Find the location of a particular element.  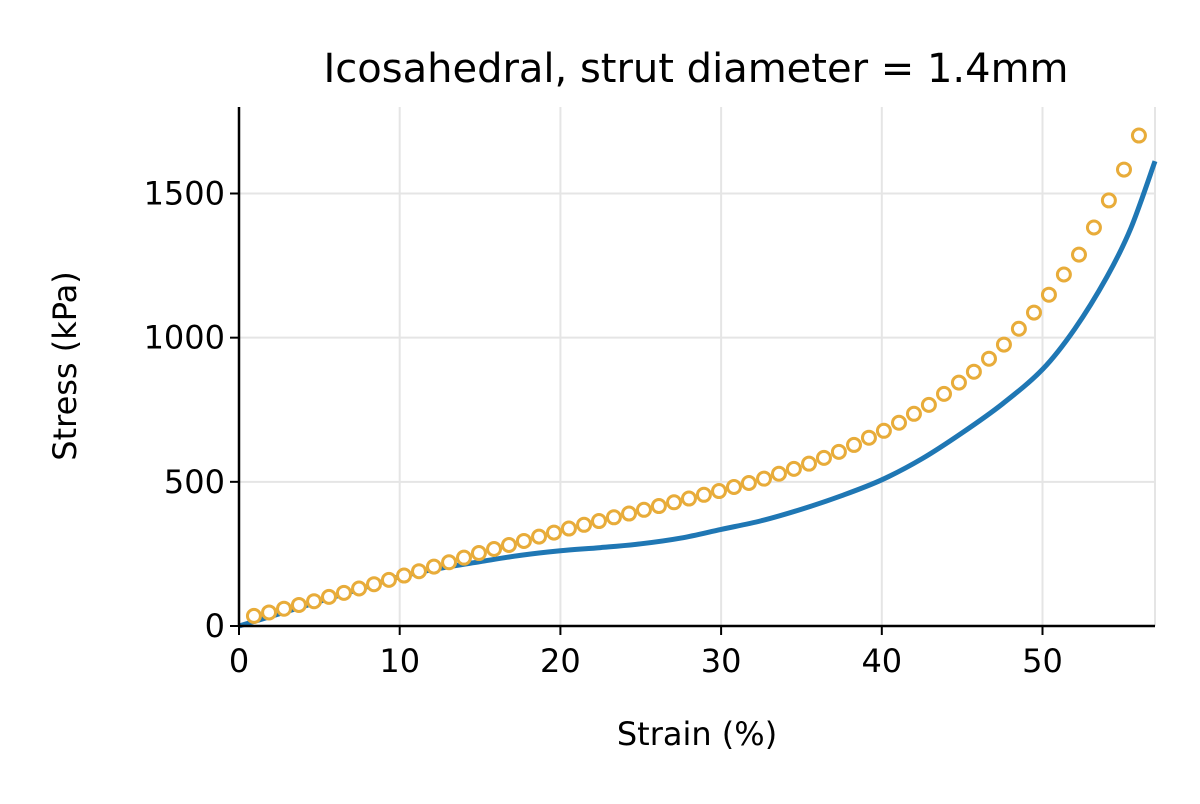

y-tick-label: 1000 is located at coordinates (184, 338).